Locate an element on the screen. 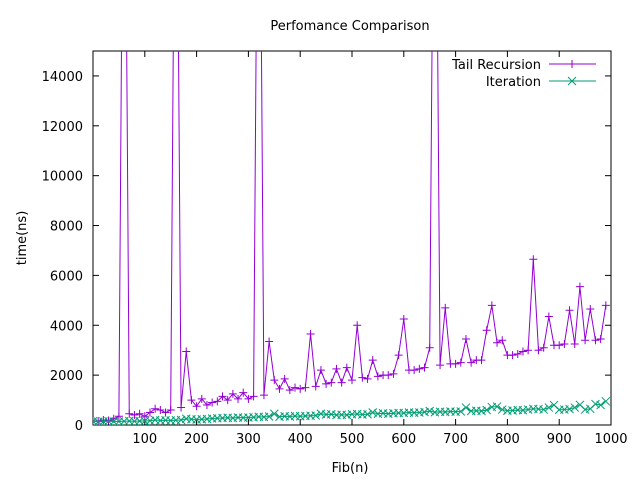  legend-marker-iteration is located at coordinates (572, 81).